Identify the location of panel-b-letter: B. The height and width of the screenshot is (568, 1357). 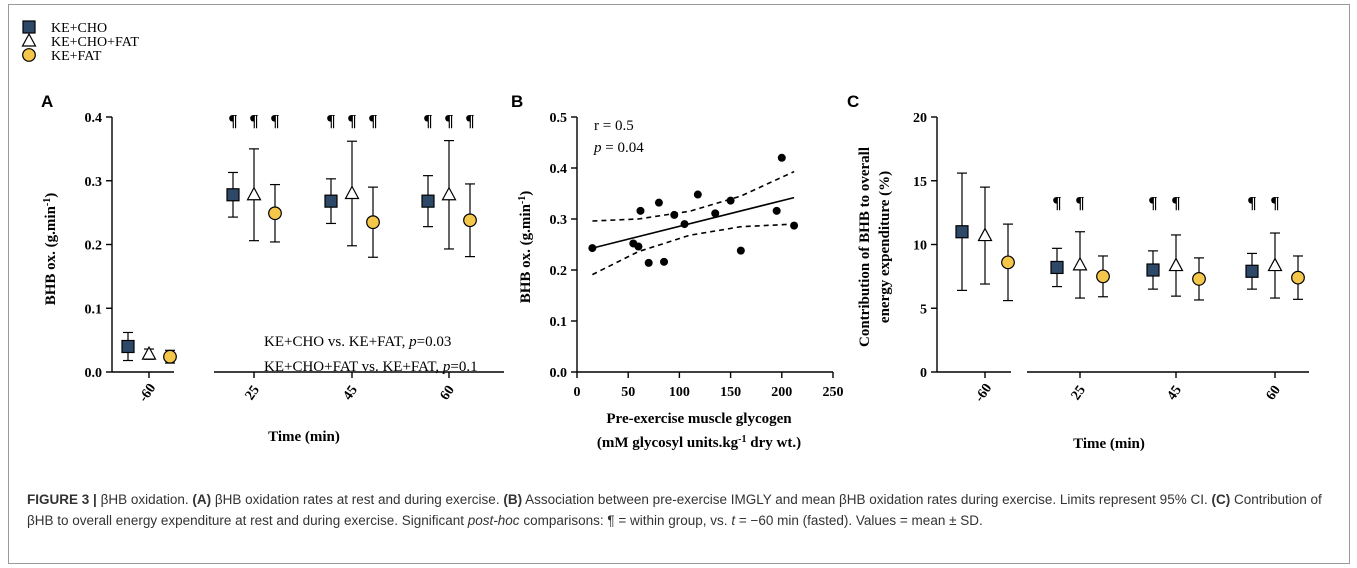
(517, 101).